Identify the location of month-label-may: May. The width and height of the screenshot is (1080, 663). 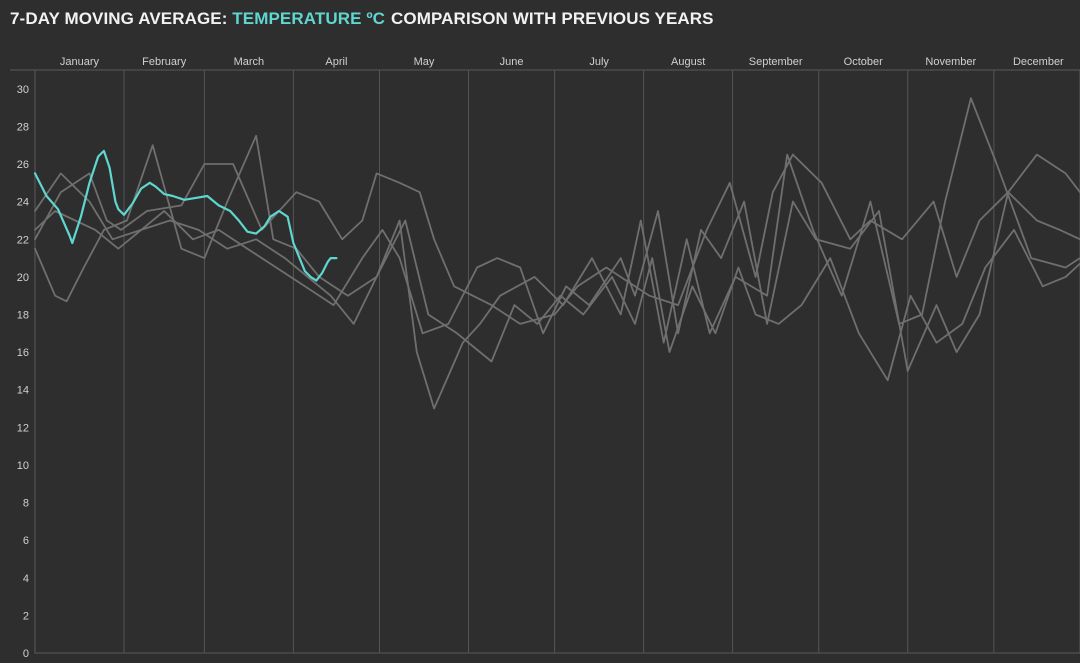
(424, 62).